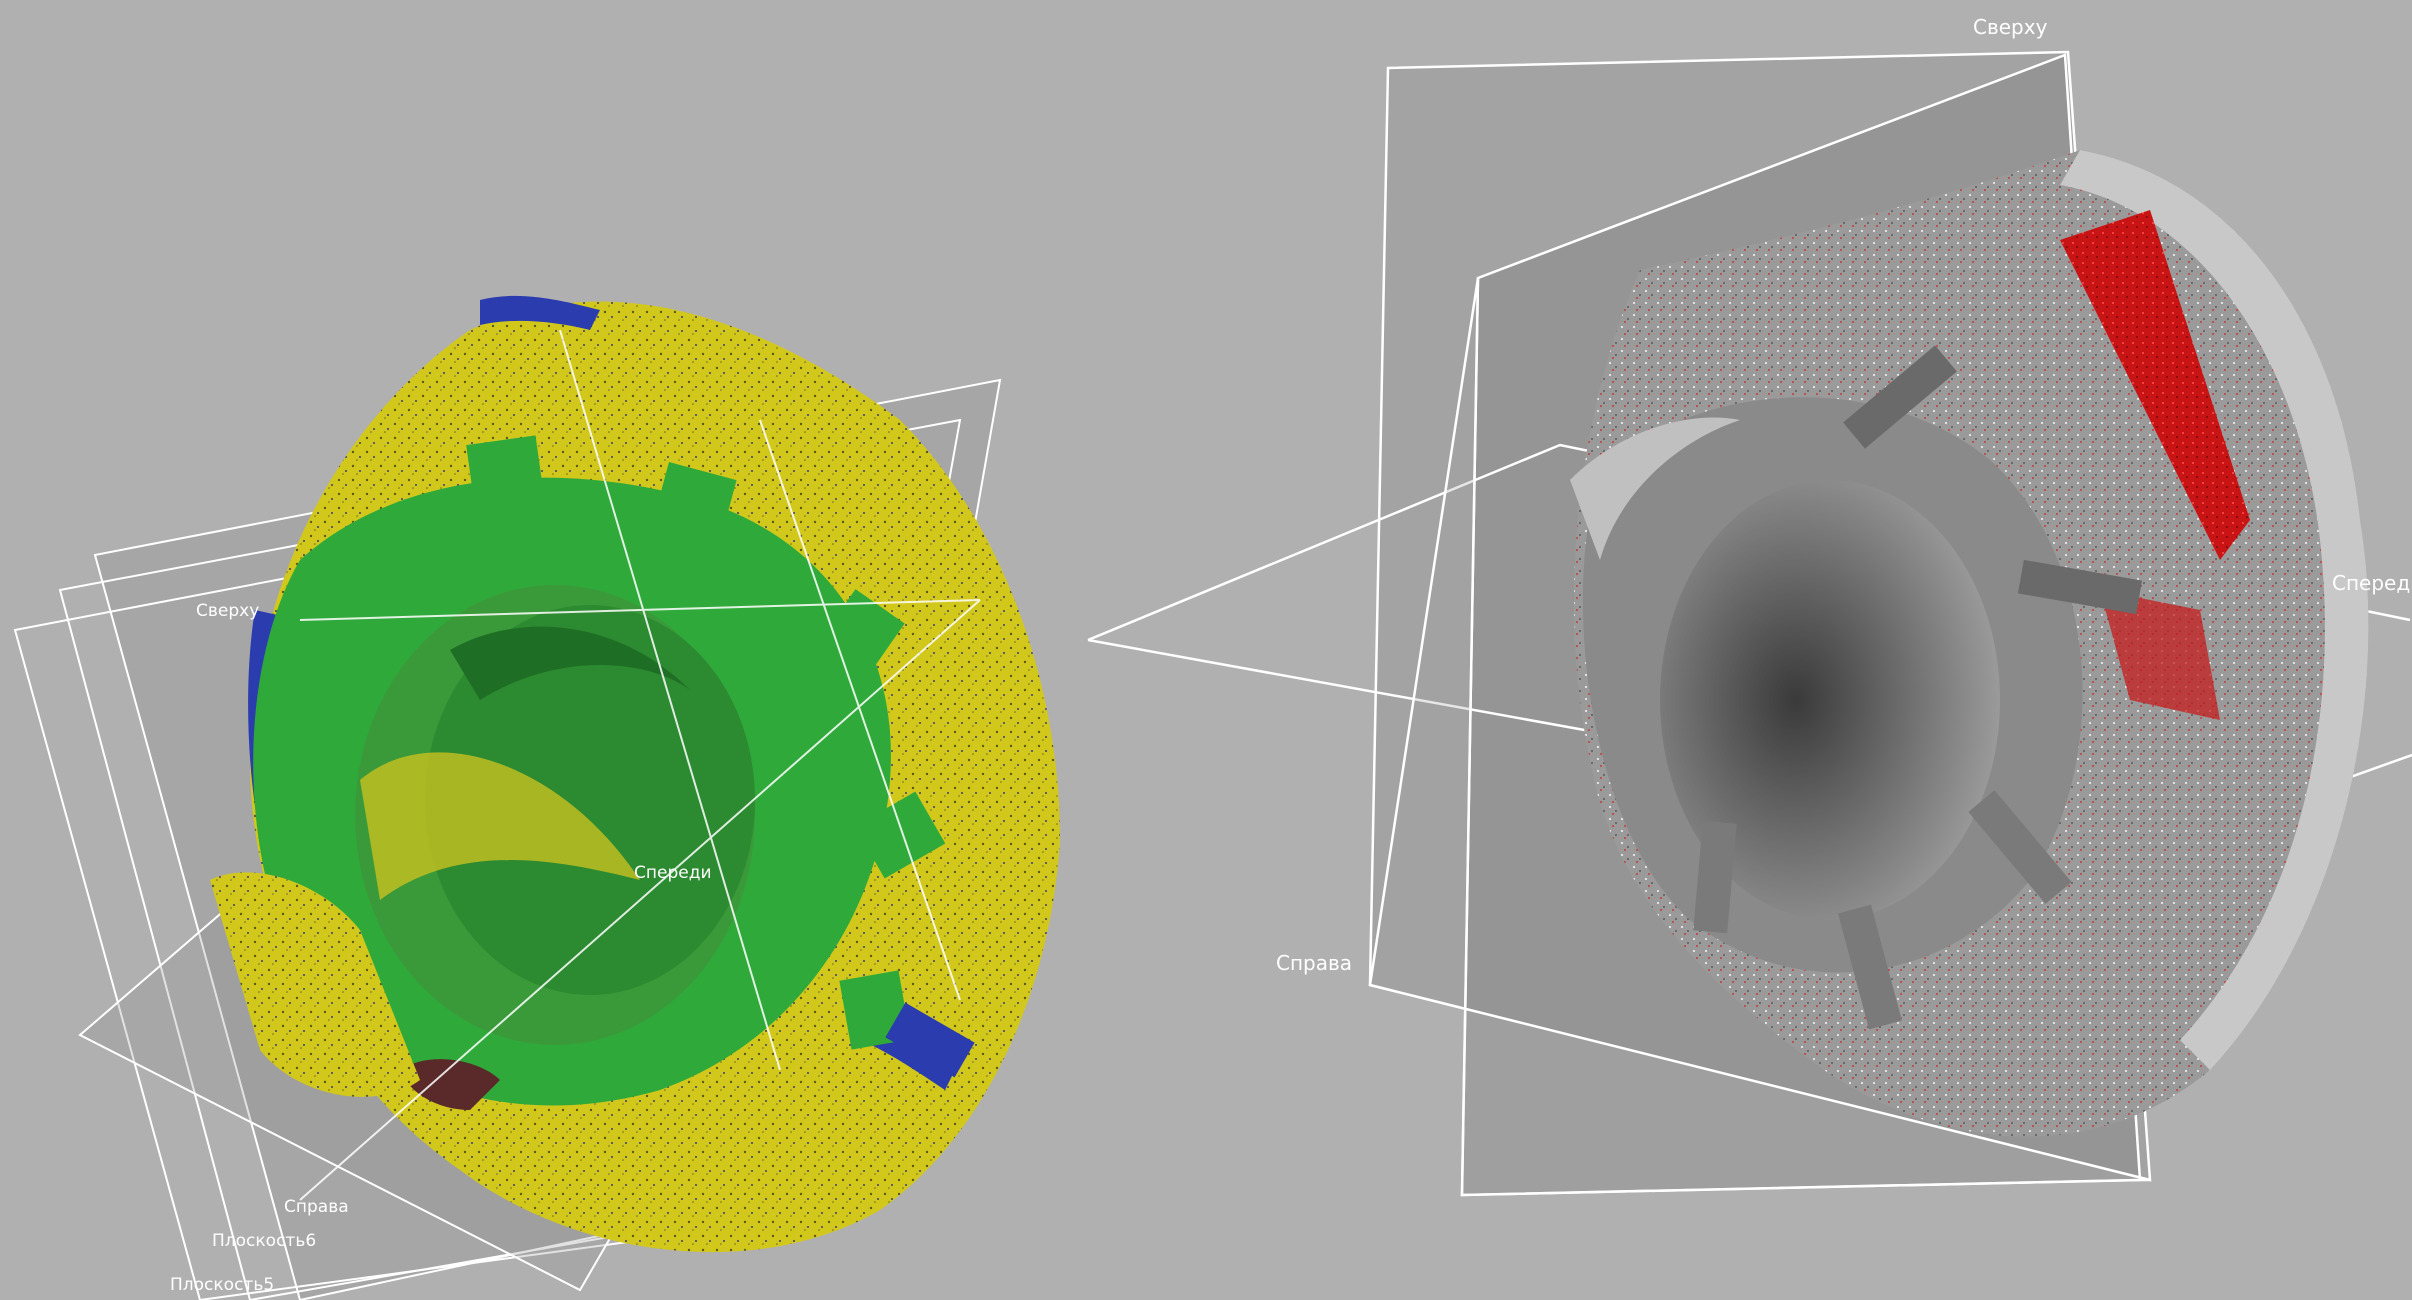 The height and width of the screenshot is (1300, 2412). Describe the element at coordinates (227, 611) in the screenshot. I see `left-label-top: Сверху` at that location.